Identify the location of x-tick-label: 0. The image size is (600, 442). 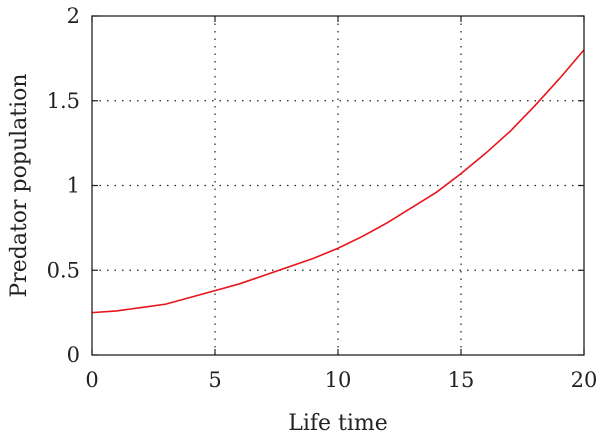
(91, 380).